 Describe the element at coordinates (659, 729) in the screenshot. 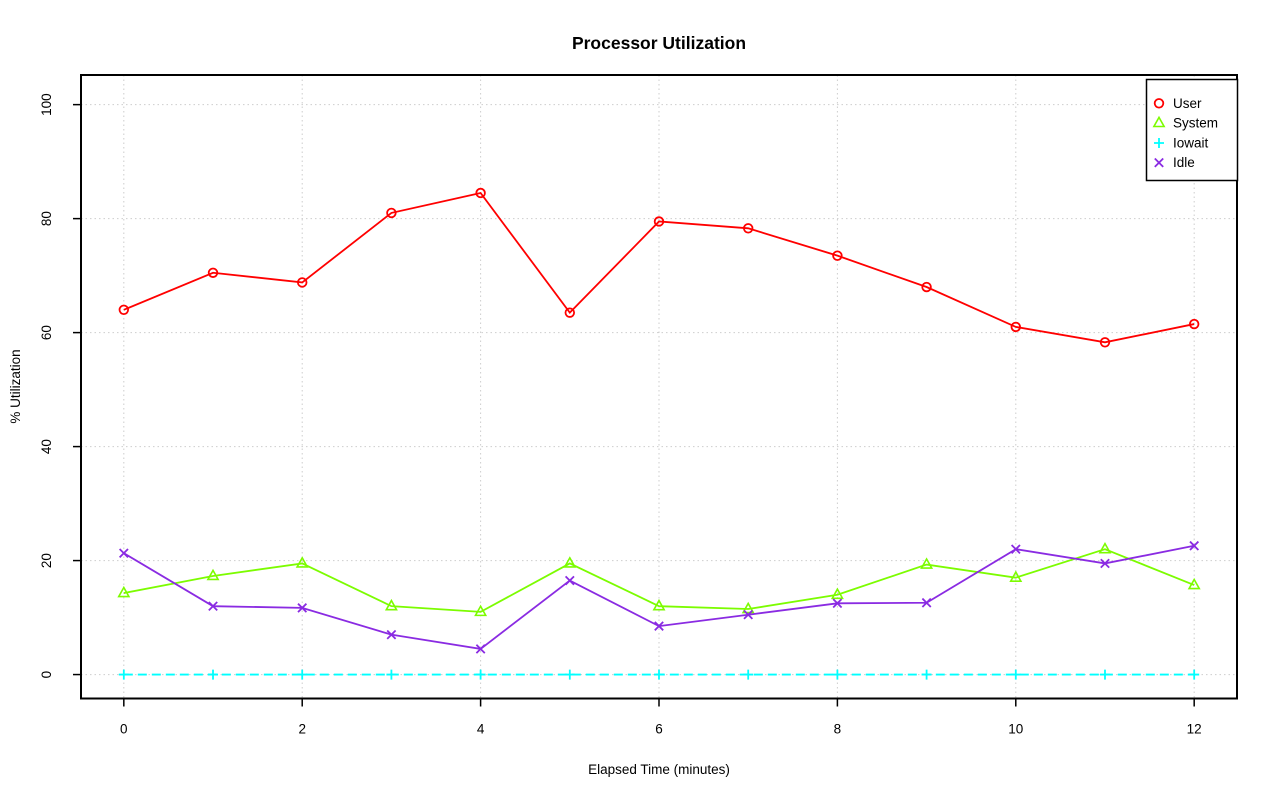

I see `x-tick-label: 6` at that location.